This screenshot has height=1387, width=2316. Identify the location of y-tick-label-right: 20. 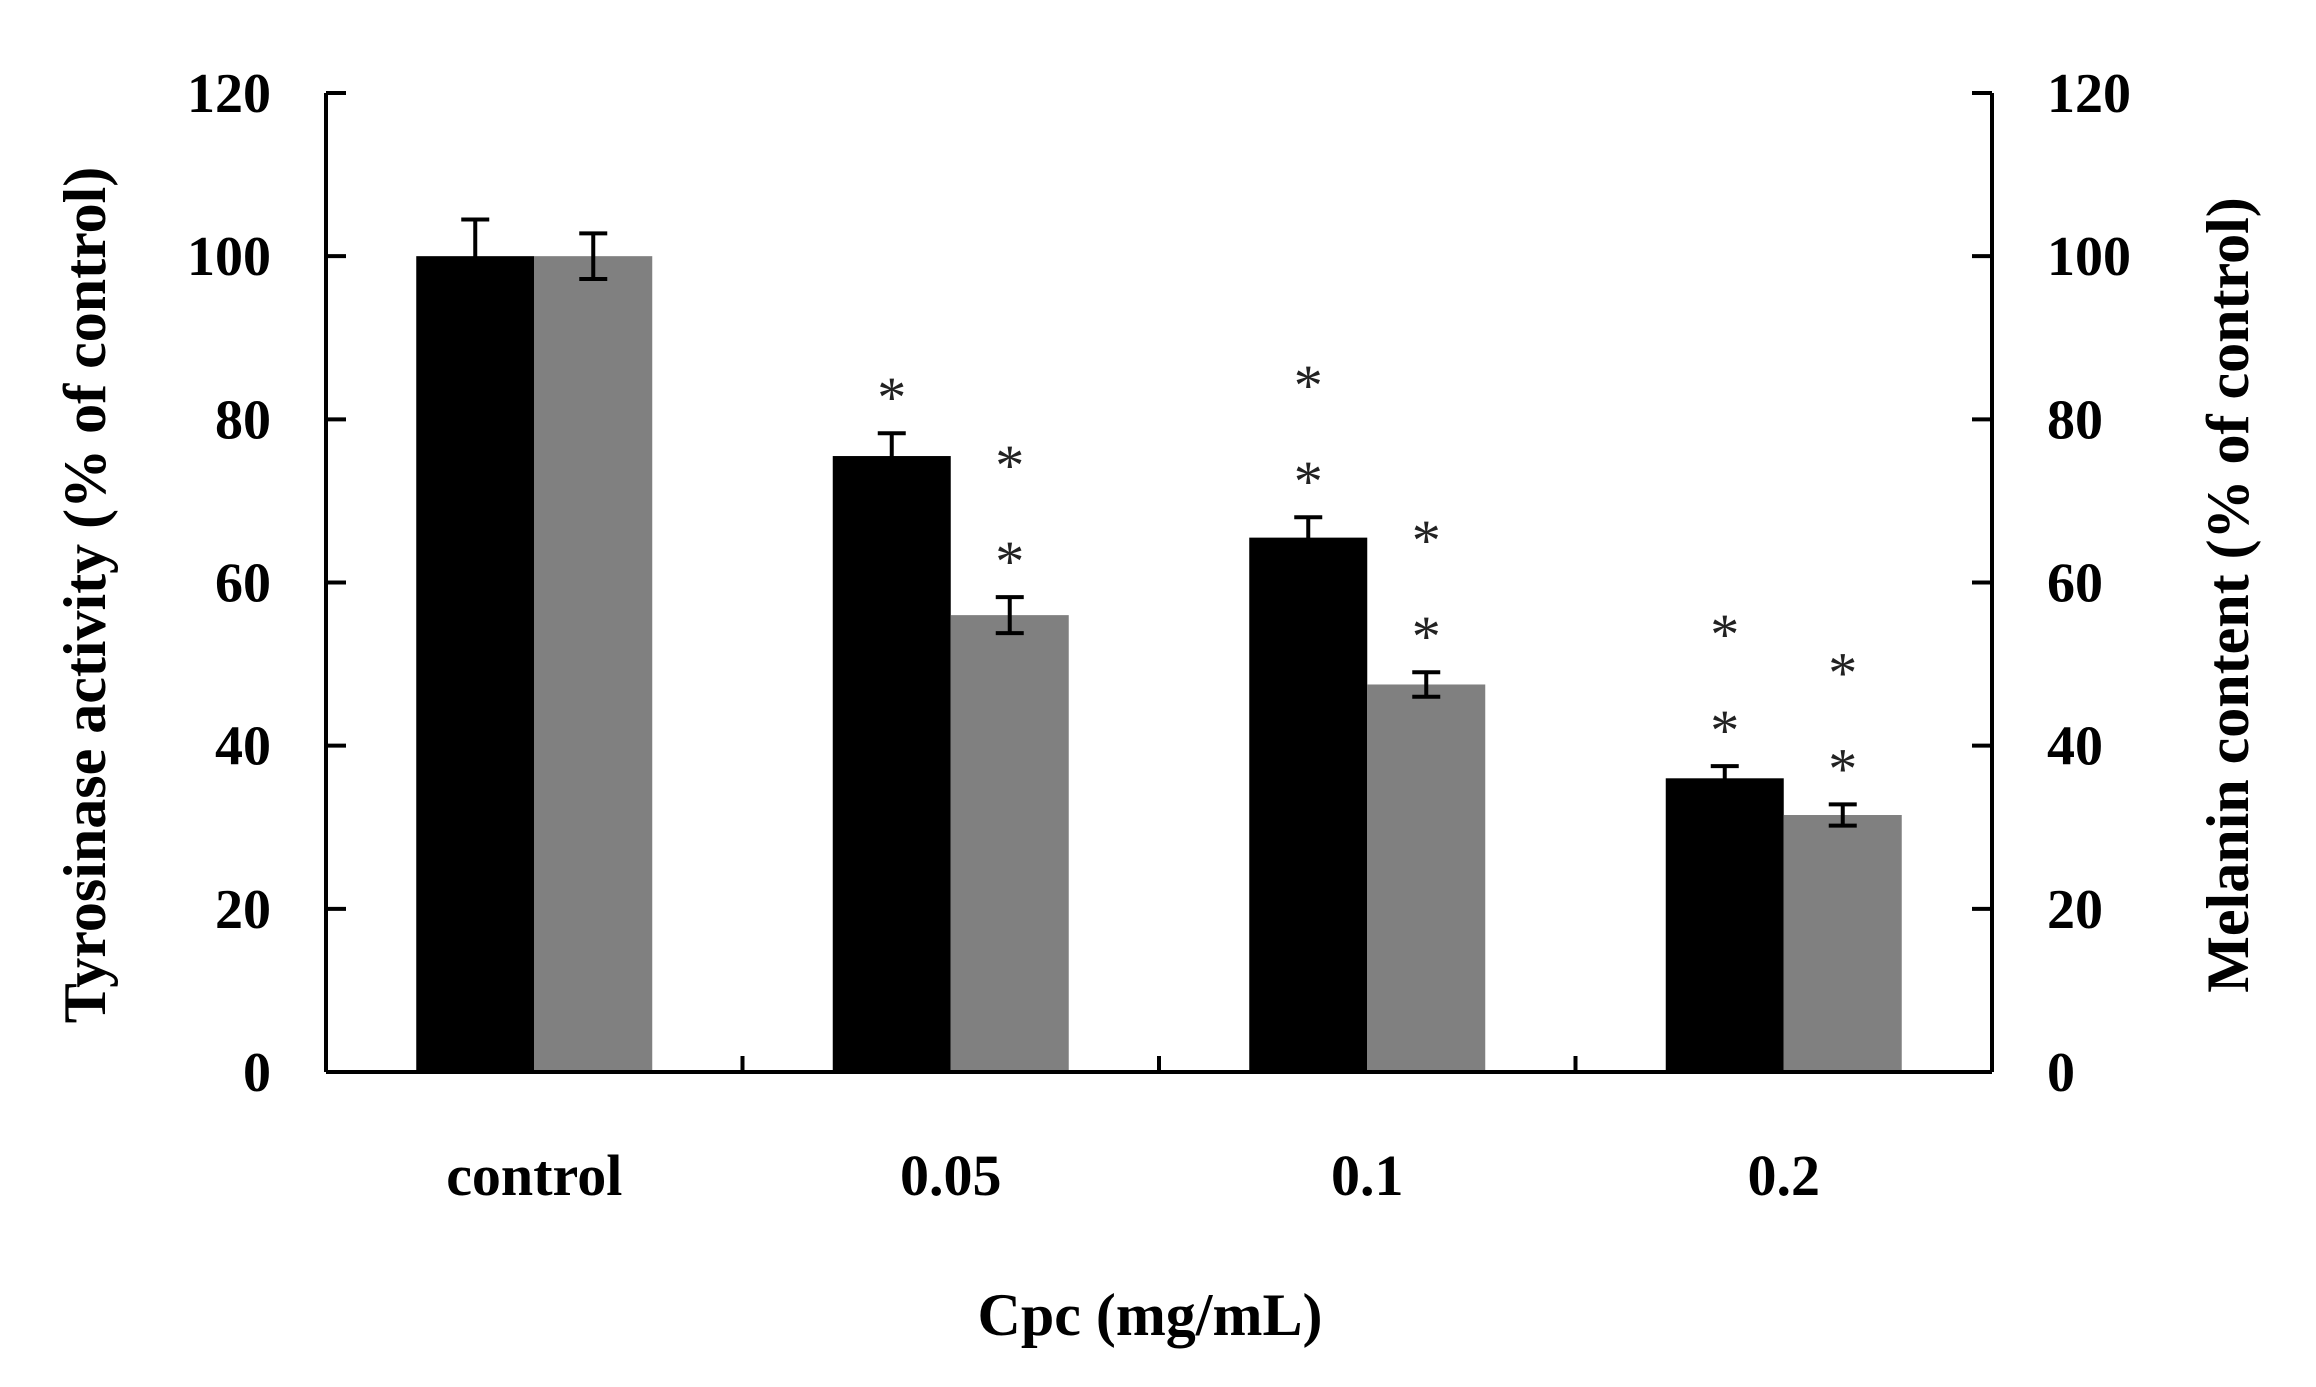
(2075, 910).